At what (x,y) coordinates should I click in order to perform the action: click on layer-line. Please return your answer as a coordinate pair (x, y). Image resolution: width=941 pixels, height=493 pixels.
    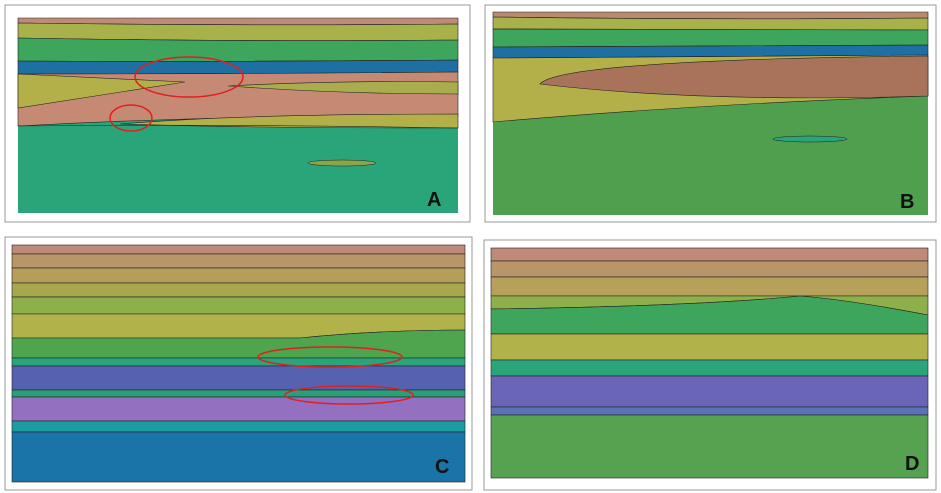
    Looking at the image, I should click on (238, 127).